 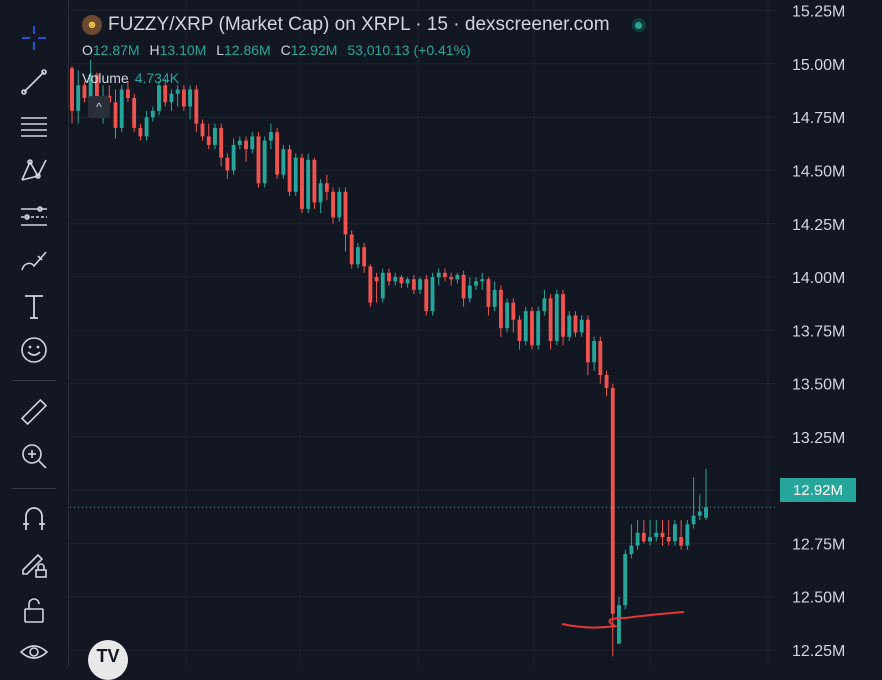 What do you see at coordinates (34, 126) in the screenshot?
I see `horizontal-lines-icon` at bounding box center [34, 126].